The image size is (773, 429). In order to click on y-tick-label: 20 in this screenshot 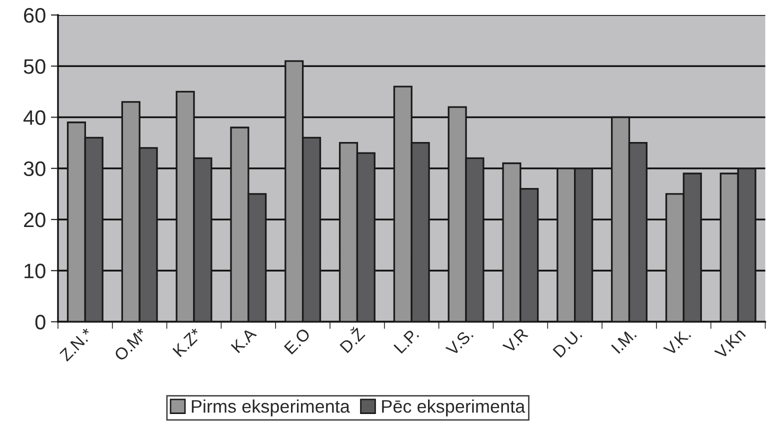, I will do `click(35, 220)`.